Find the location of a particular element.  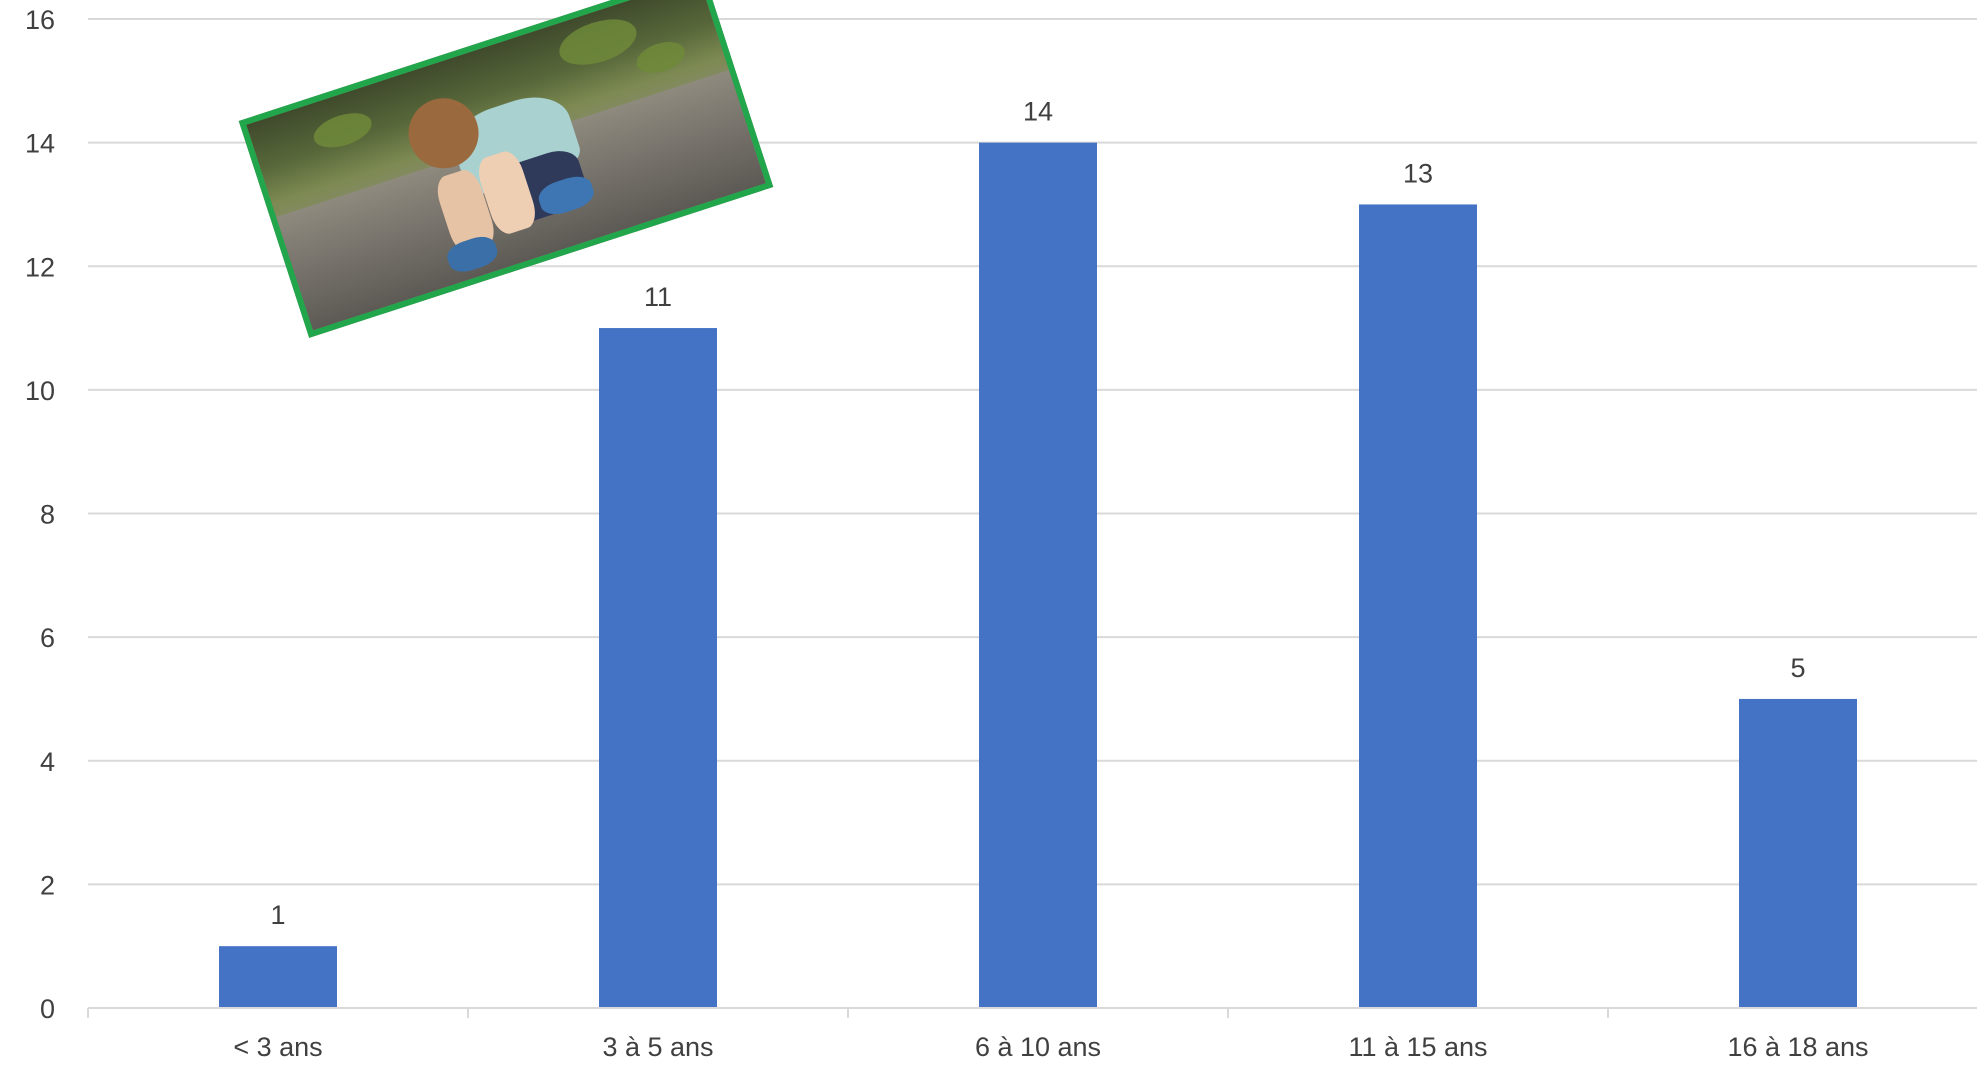

data-label: 11 is located at coordinates (658, 297).